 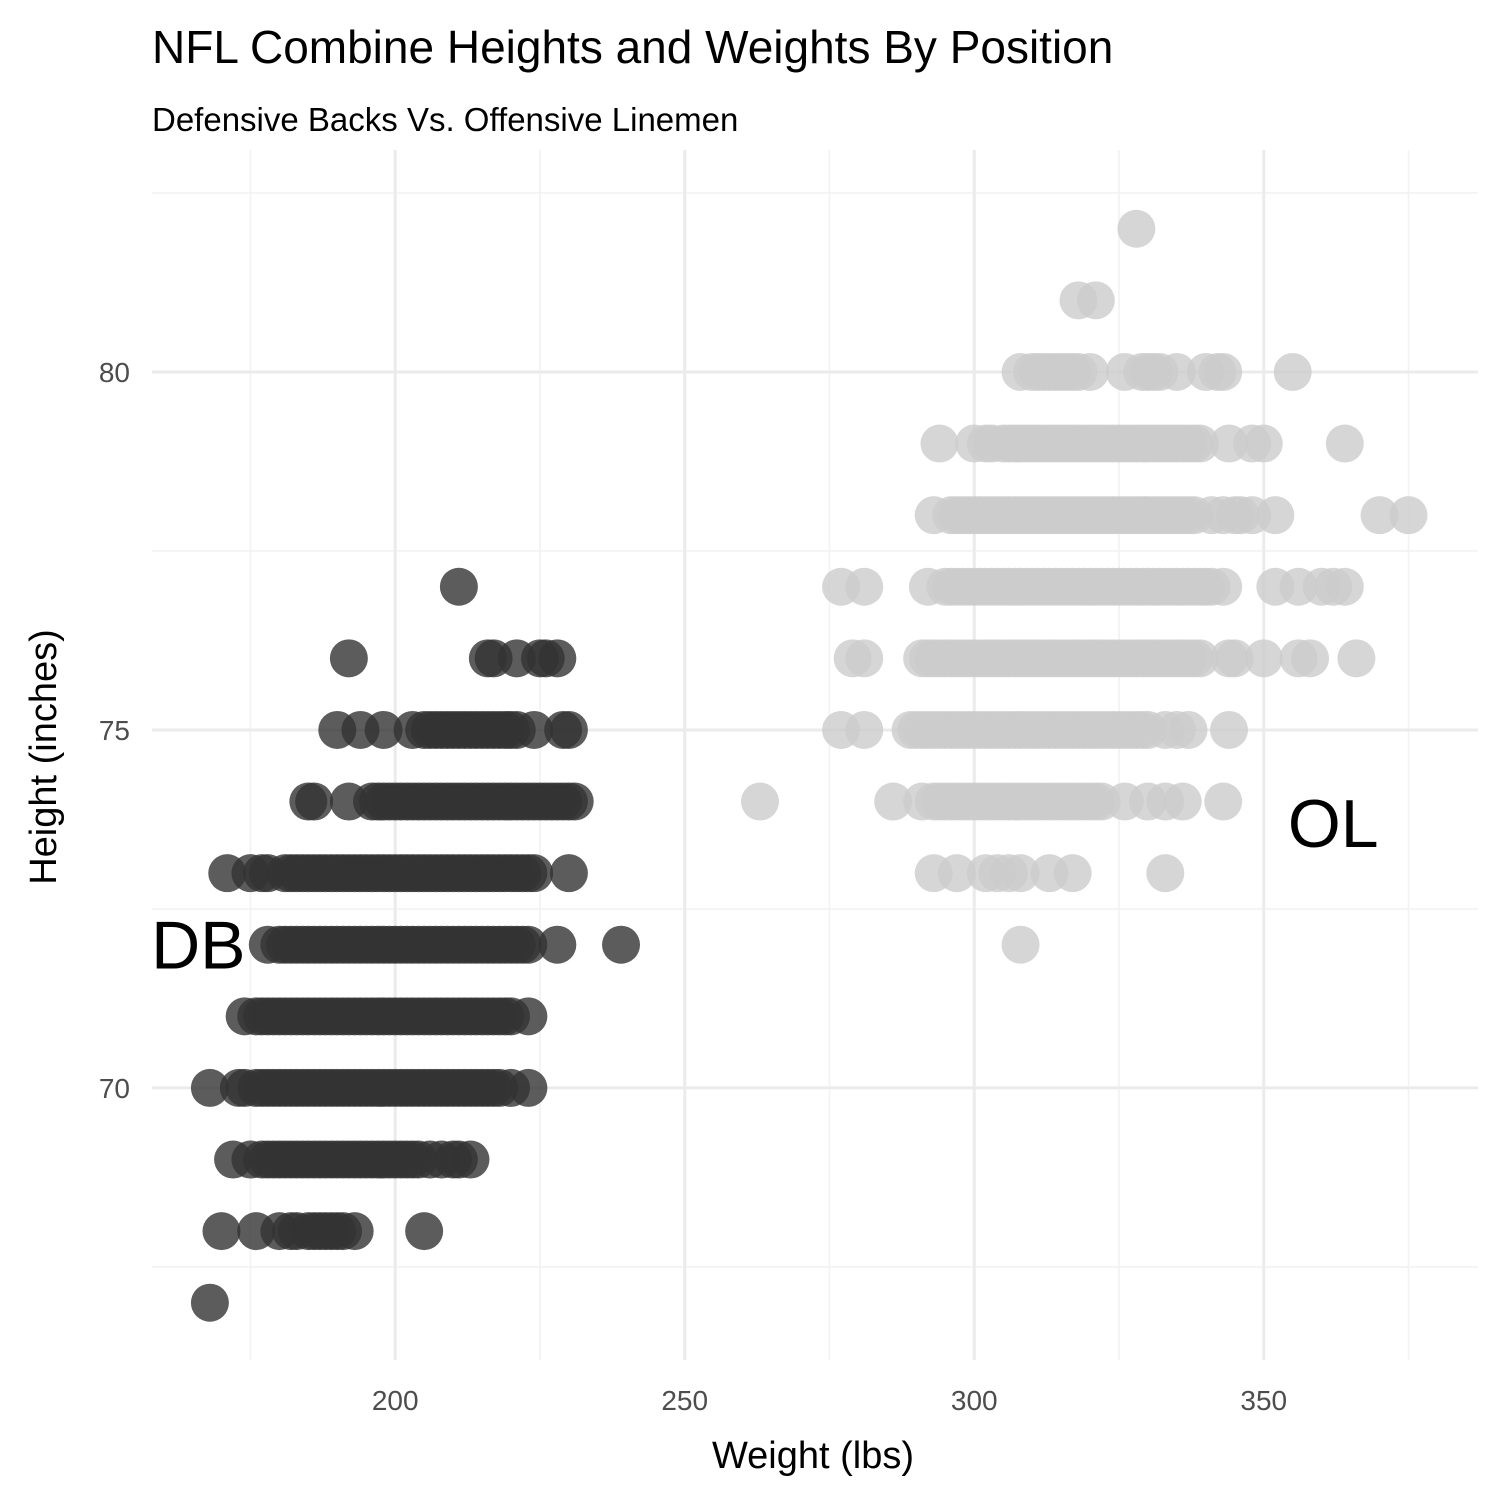 What do you see at coordinates (1263, 1400) in the screenshot?
I see `x-tick-label: 350` at bounding box center [1263, 1400].